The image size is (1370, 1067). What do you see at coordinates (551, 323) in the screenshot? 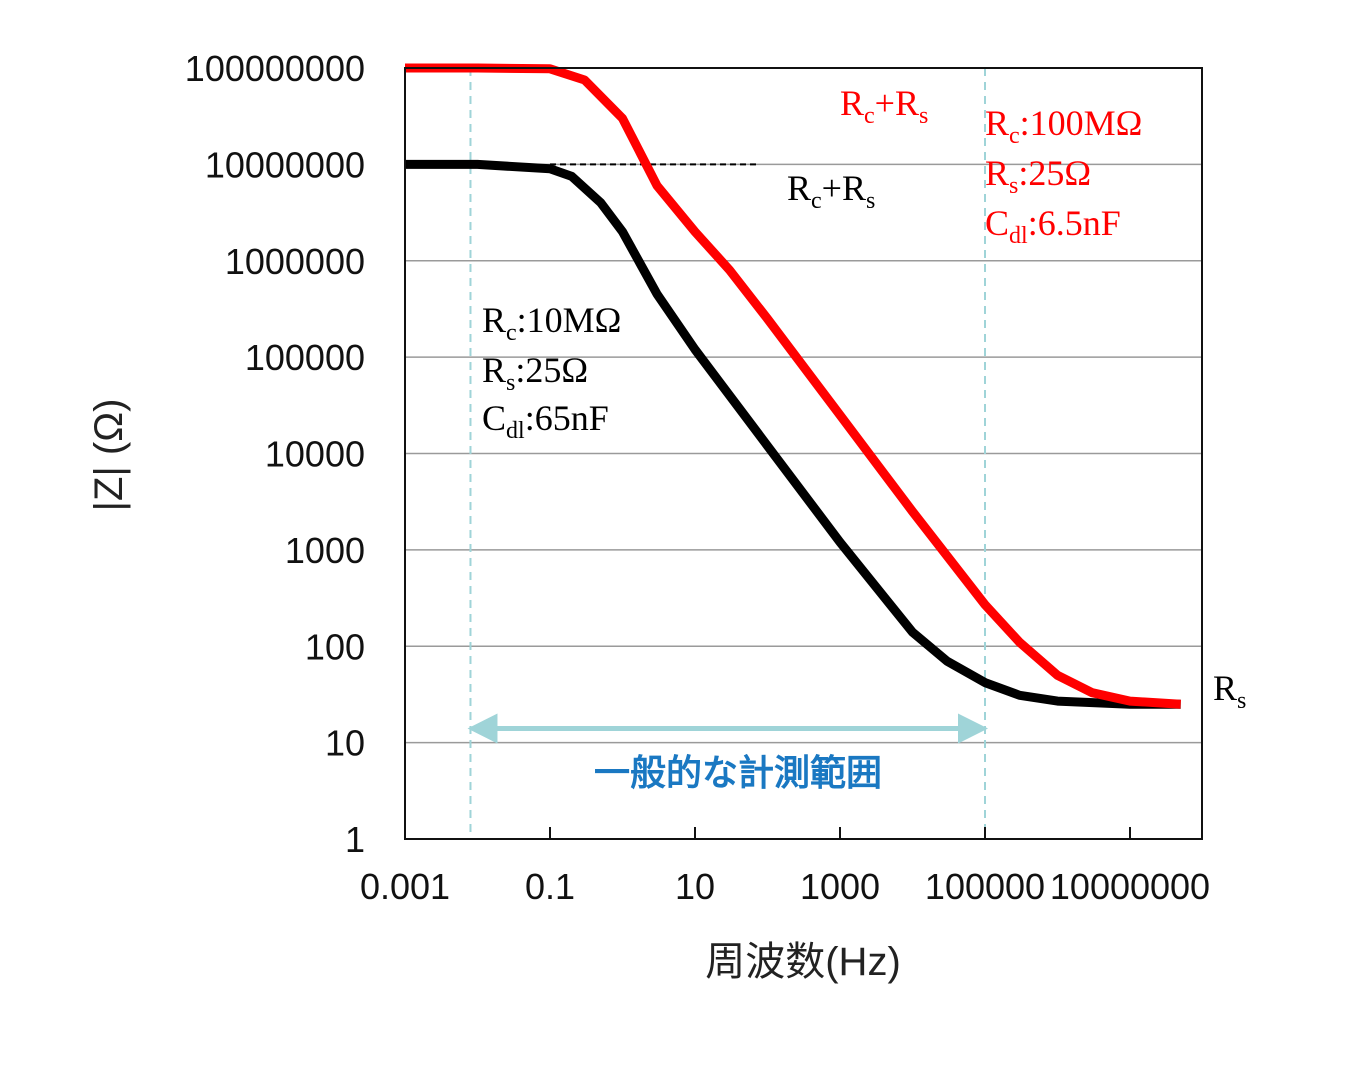
I see `black-param-rc: Rc:10MΩ` at bounding box center [551, 323].